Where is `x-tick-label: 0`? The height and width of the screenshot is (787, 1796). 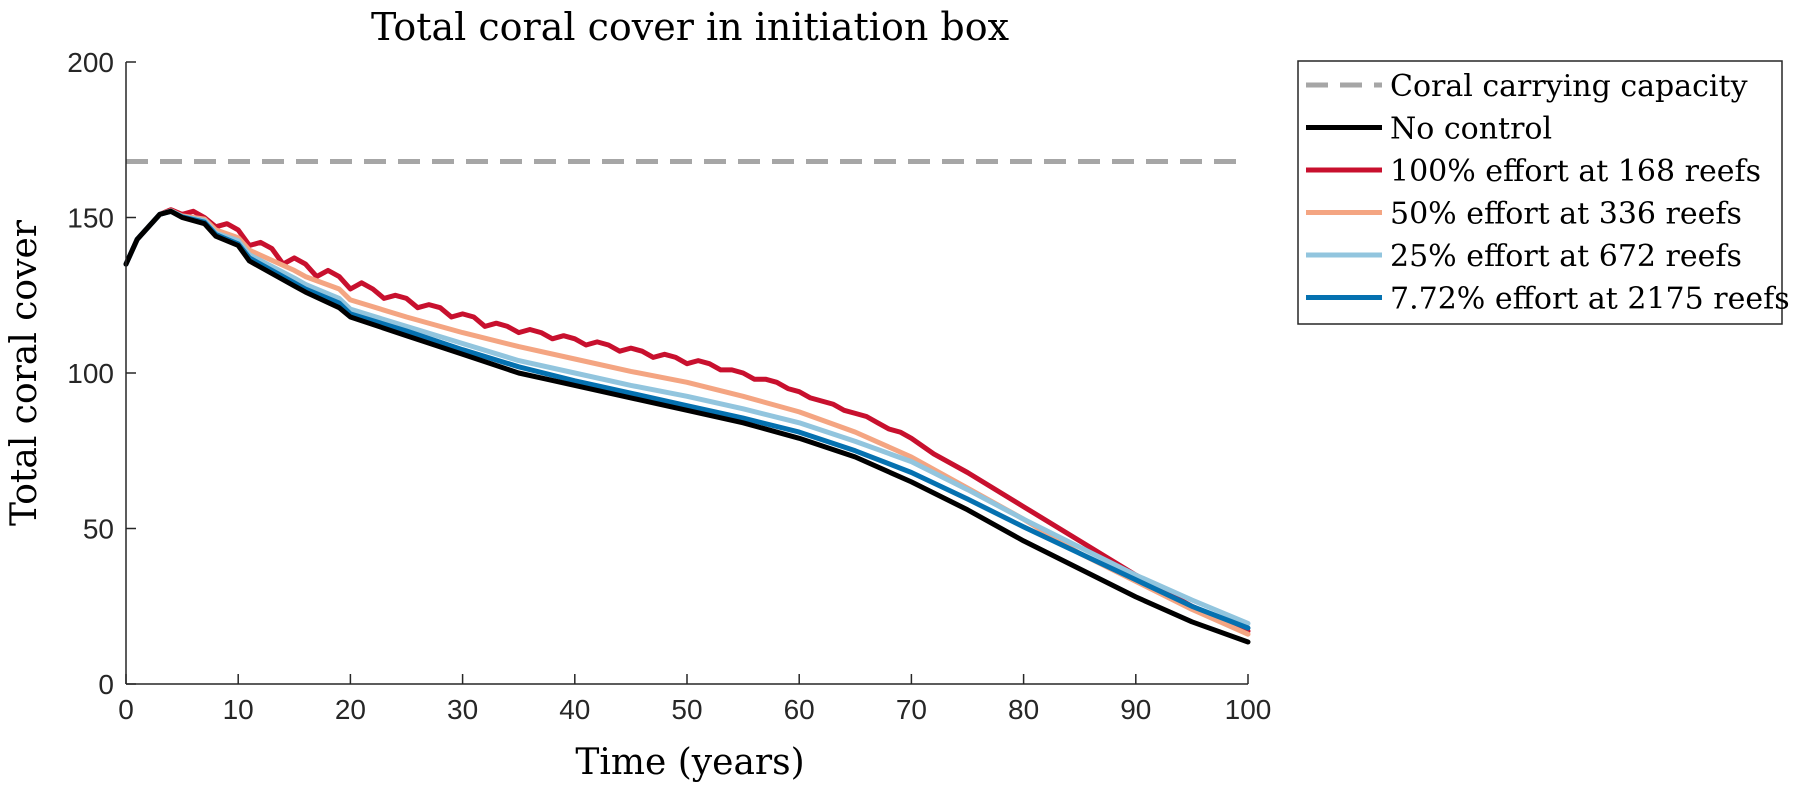
x-tick-label: 0 is located at coordinates (126, 709).